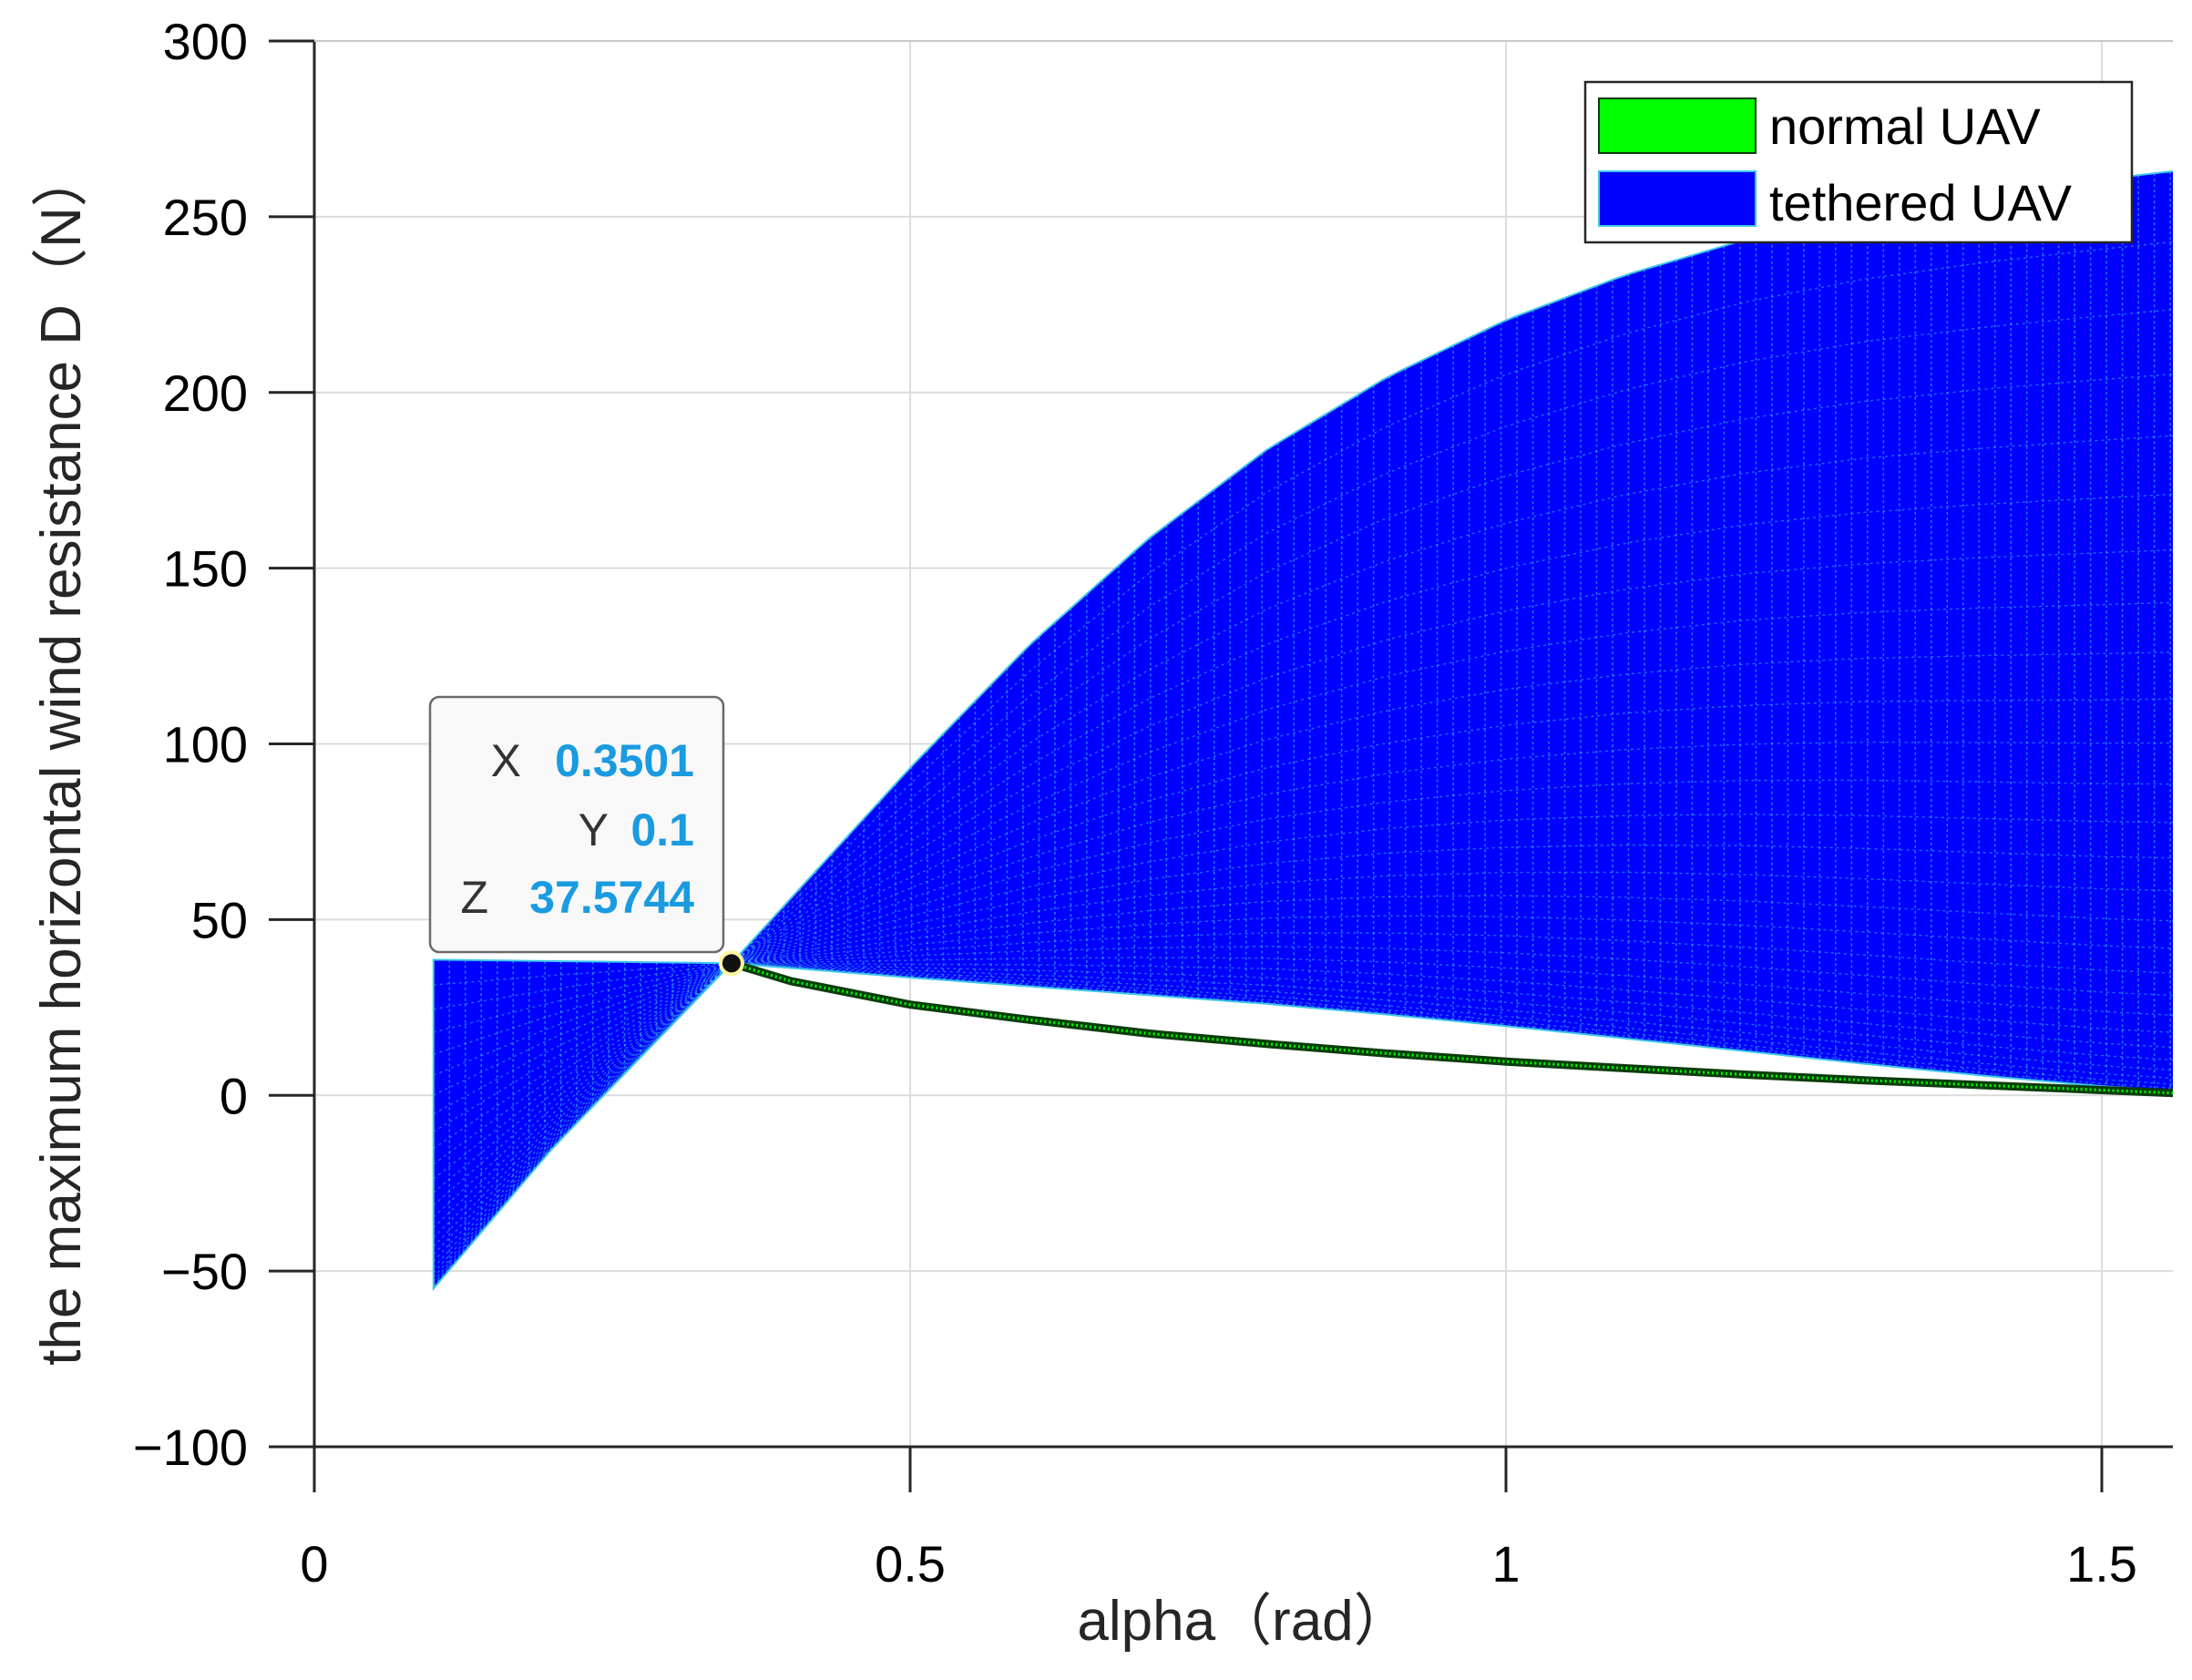  Describe the element at coordinates (662, 830) in the screenshot. I see `datatip-y-value: 0.1` at that location.